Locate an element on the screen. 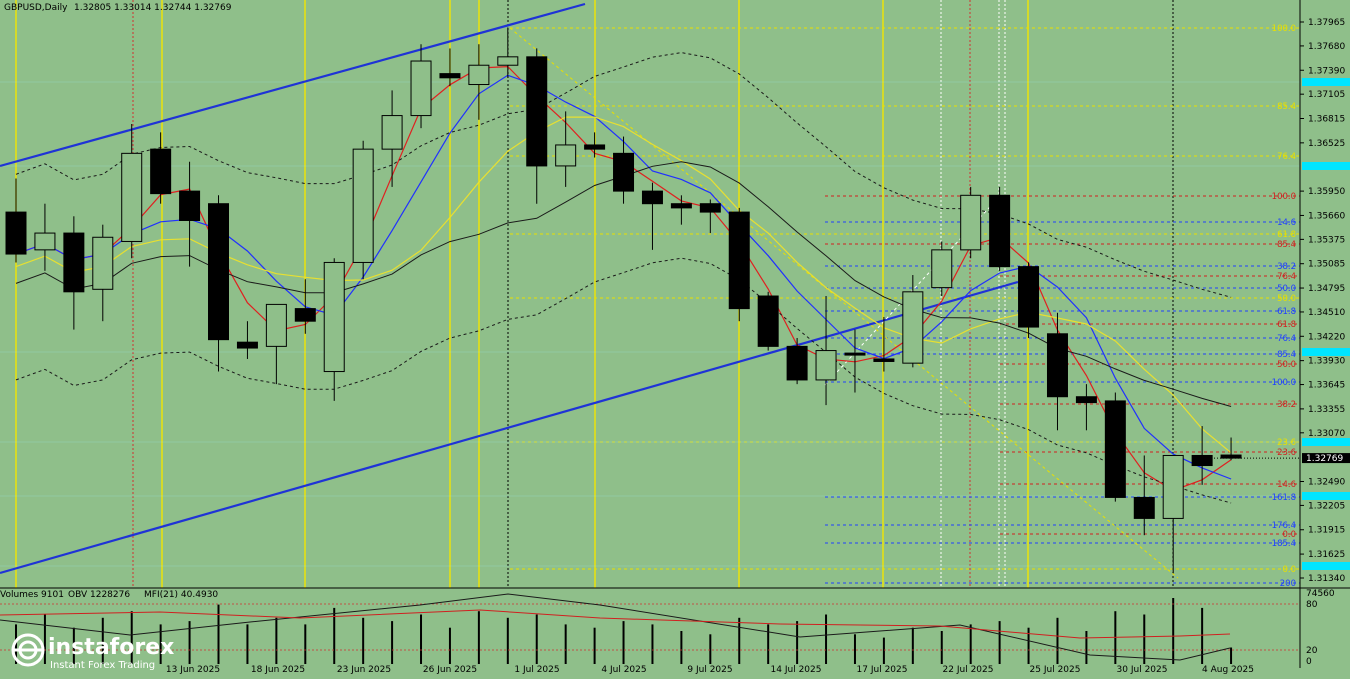  price-label-1: 1.37680 is located at coordinates (1326, 47).